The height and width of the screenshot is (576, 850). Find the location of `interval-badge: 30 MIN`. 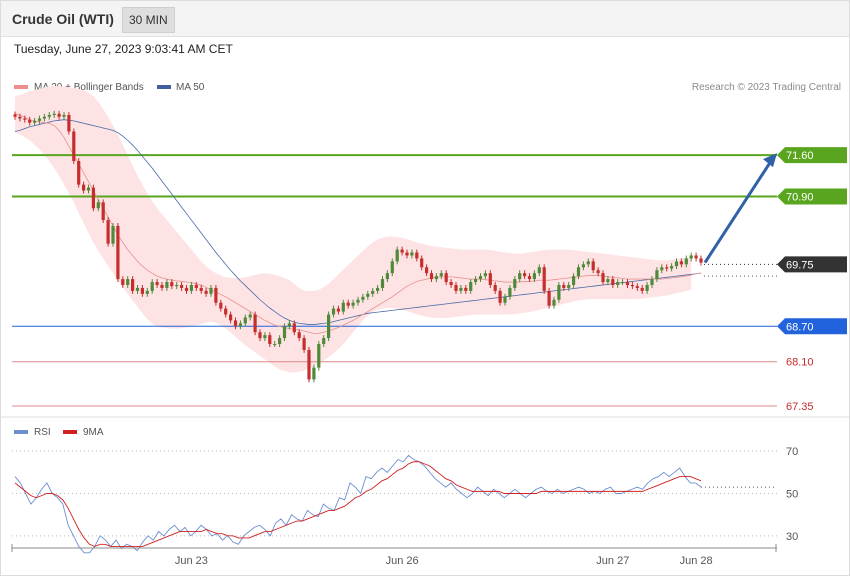

interval-badge: 30 MIN is located at coordinates (148, 20).